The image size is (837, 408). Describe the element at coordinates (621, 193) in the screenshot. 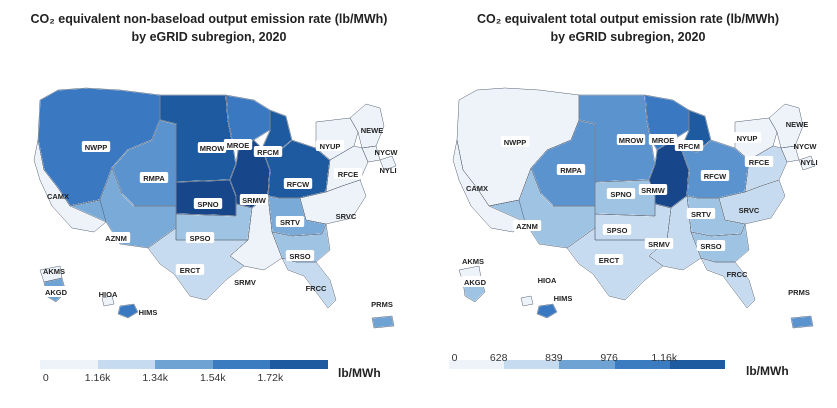

I see `region-label-spno: SPNO` at that location.